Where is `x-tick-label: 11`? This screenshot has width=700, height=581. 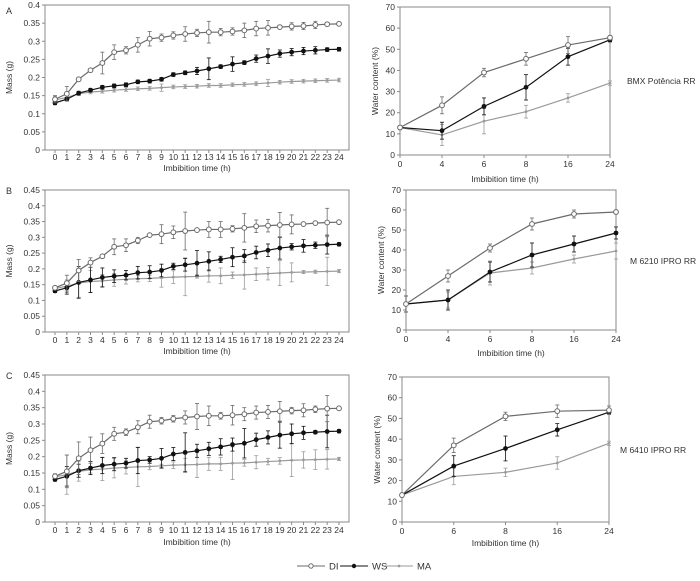
x-tick-label: 11 is located at coordinates (185, 340).